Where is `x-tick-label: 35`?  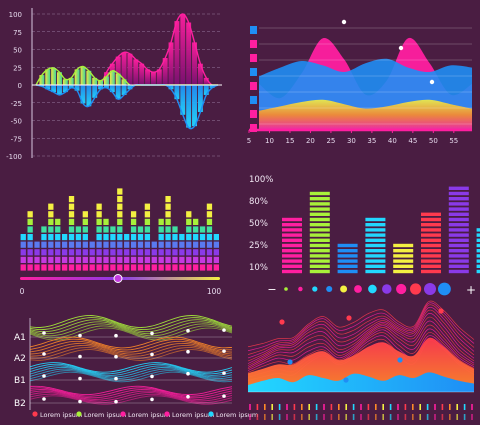
x-tick-label: 35 is located at coordinates (371, 141).